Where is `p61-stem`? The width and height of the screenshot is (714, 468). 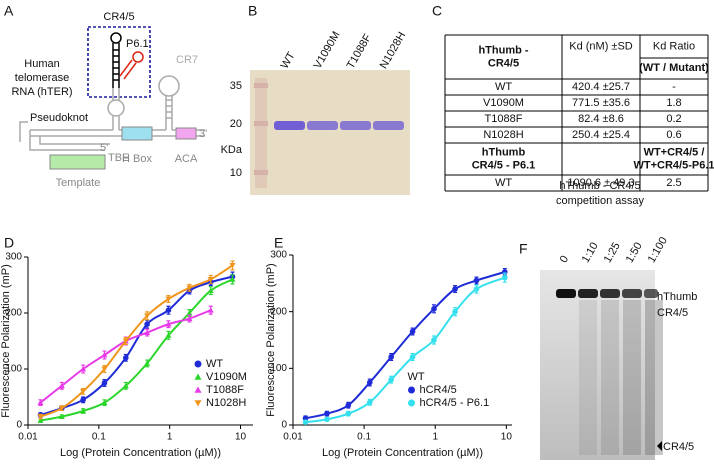 p61-stem is located at coordinates (128, 69).